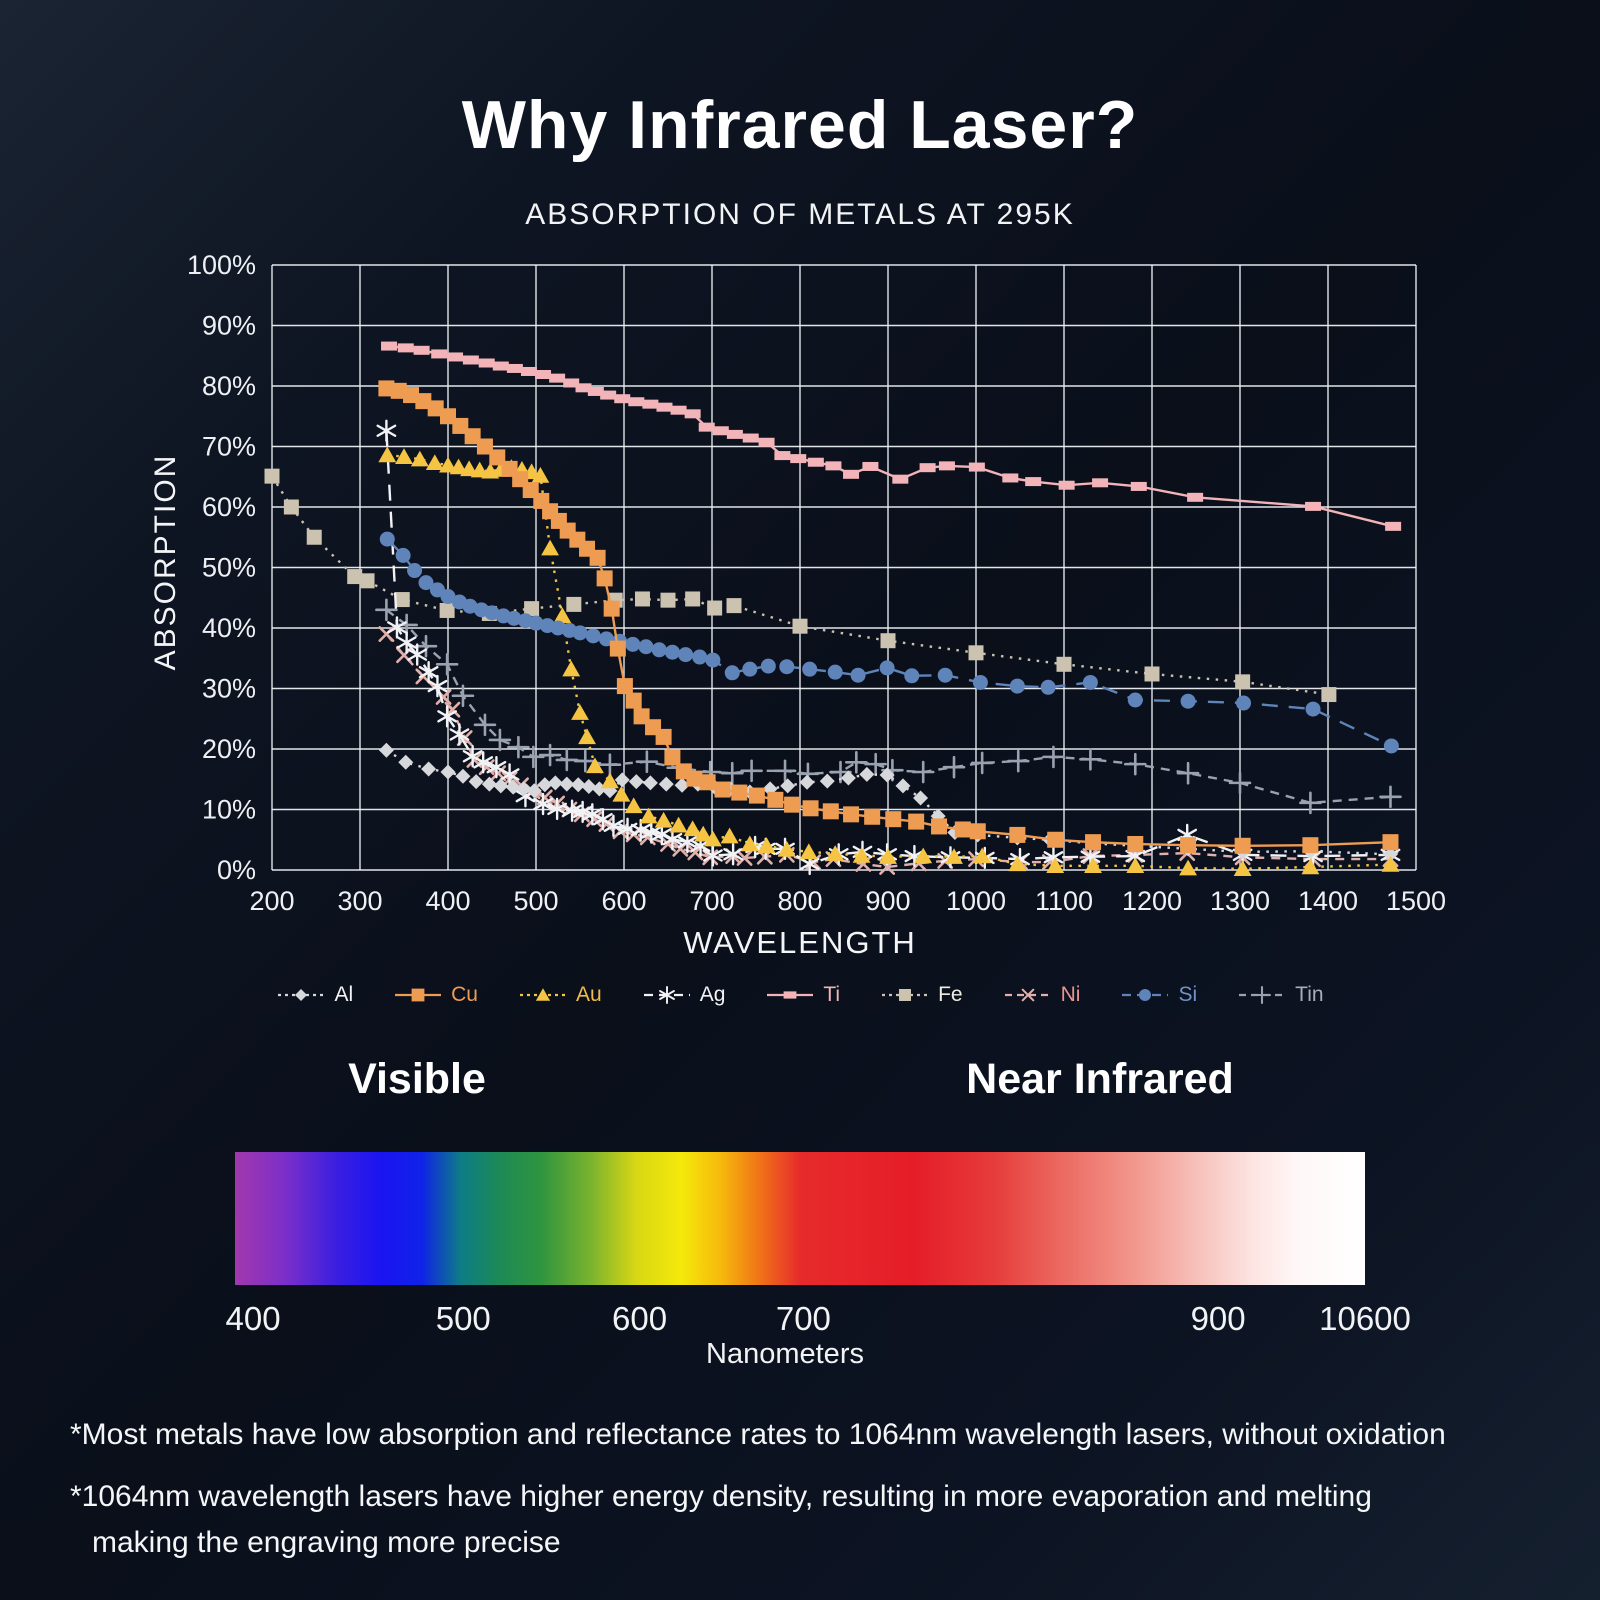 This screenshot has width=1600, height=1600. Describe the element at coordinates (1416, 901) in the screenshot. I see `svg-text: 1500` at that location.